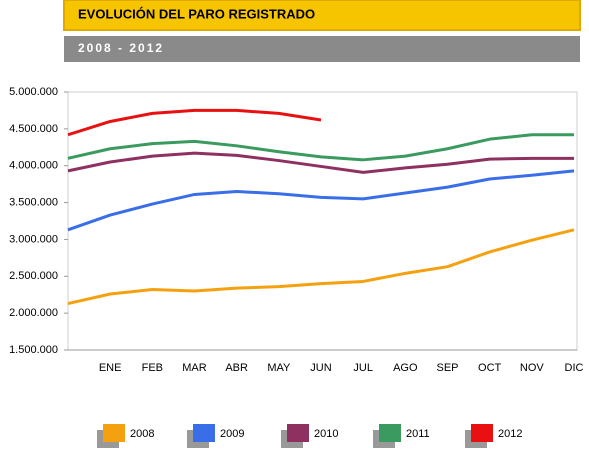 The width and height of the screenshot is (589, 463). Describe the element at coordinates (279, 368) in the screenshot. I see `x-tick-label: MAY` at that location.